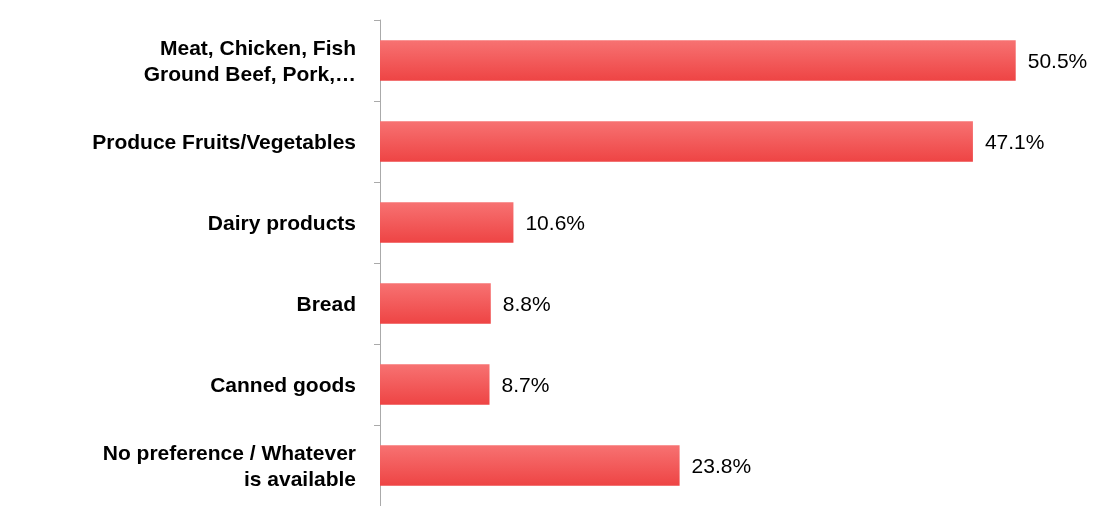 The image size is (1110, 514). What do you see at coordinates (224, 141) in the screenshot?
I see `y-tick-label: Produce Fruits/Vegetables` at bounding box center [224, 141].